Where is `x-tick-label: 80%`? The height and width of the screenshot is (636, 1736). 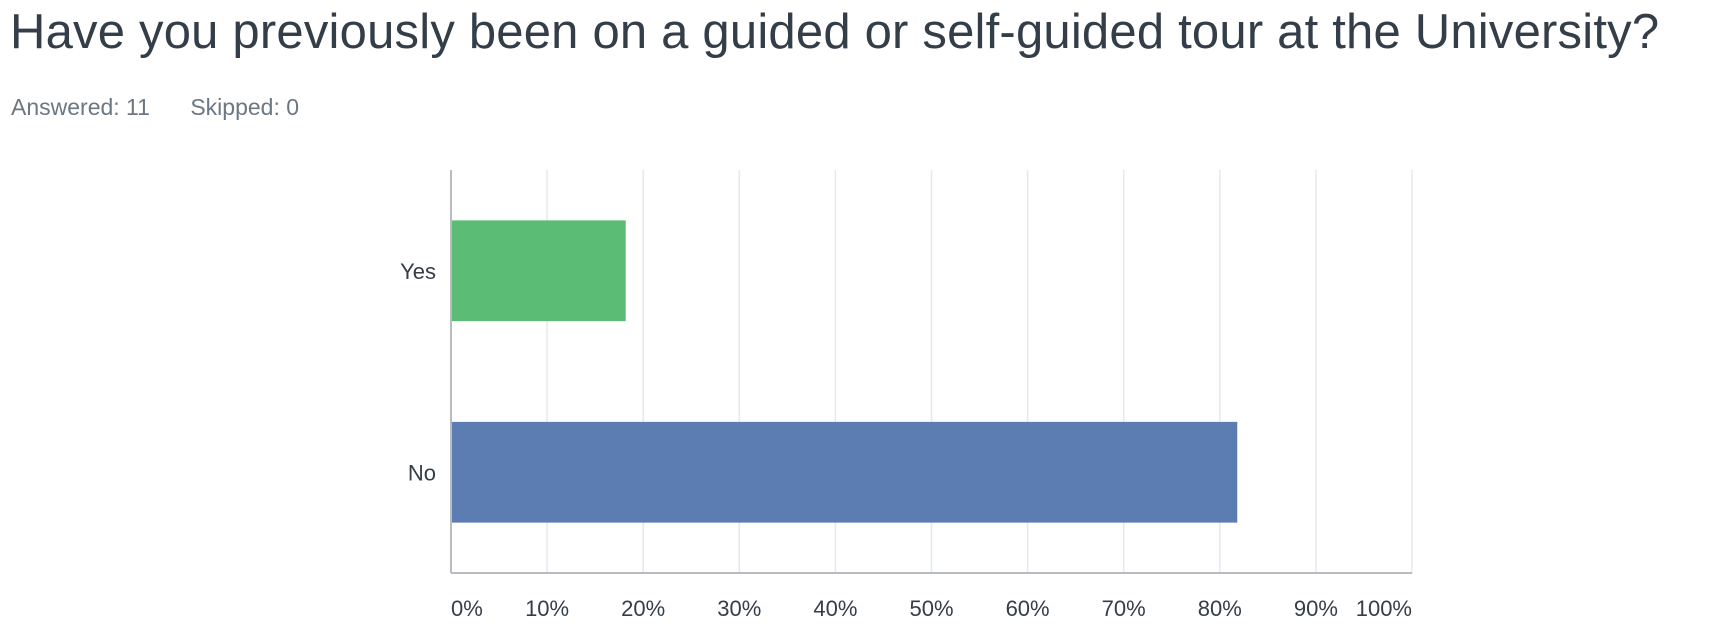 x-tick-label: 80% is located at coordinates (1220, 608).